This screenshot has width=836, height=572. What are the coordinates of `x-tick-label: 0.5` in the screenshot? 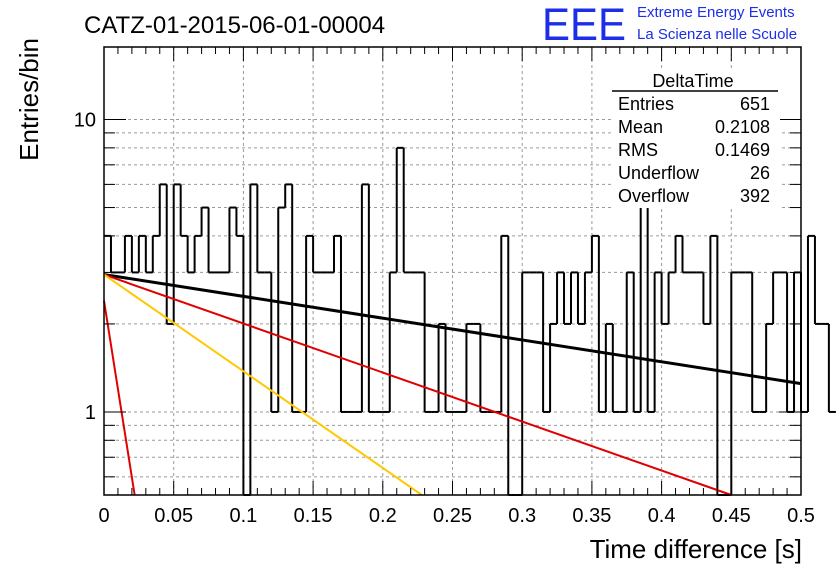 It's located at (801, 516).